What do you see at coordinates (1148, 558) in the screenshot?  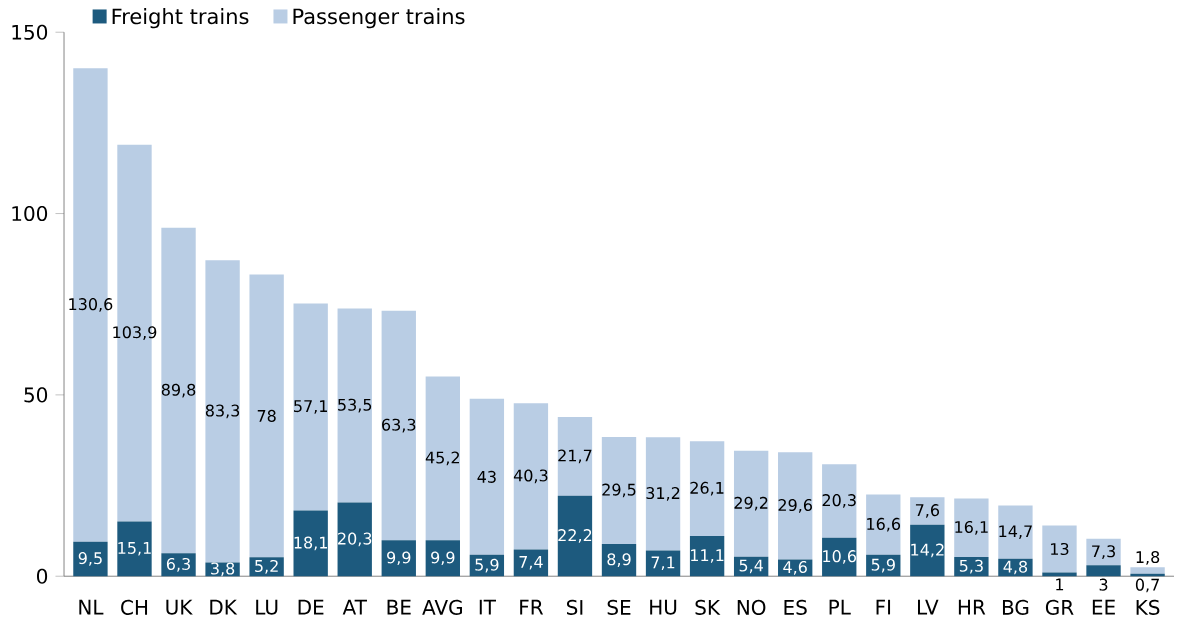 I see `data-label: 1,8` at bounding box center [1148, 558].